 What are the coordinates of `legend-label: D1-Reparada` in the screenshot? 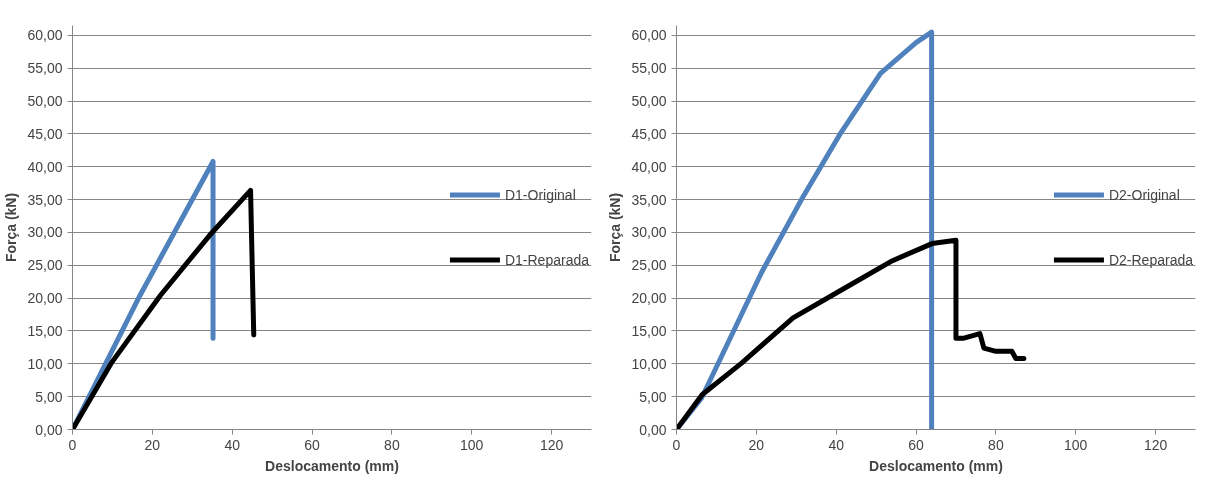 It's located at (546, 259).